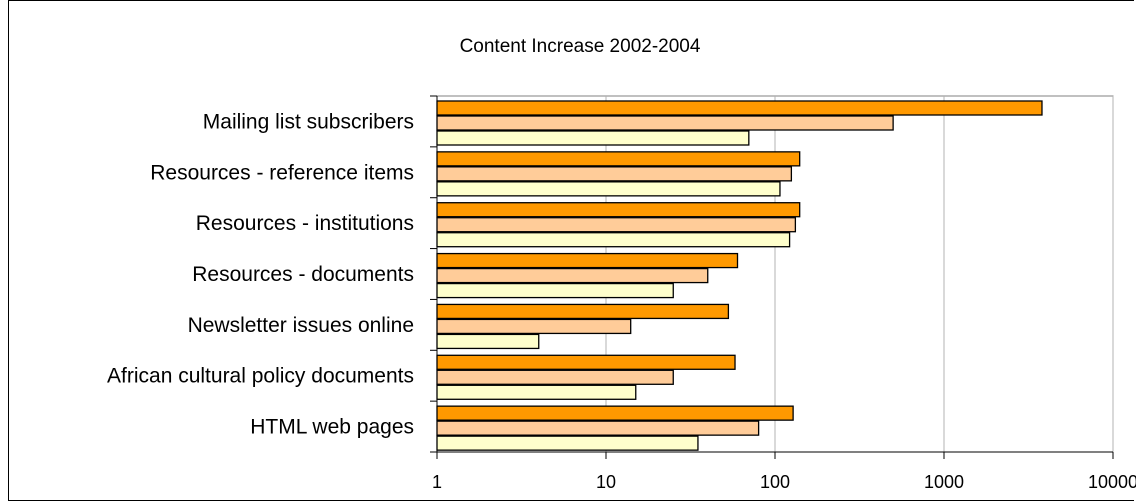 The image size is (1136, 503). I want to click on category-label: Newsletter issues online, so click(301, 325).